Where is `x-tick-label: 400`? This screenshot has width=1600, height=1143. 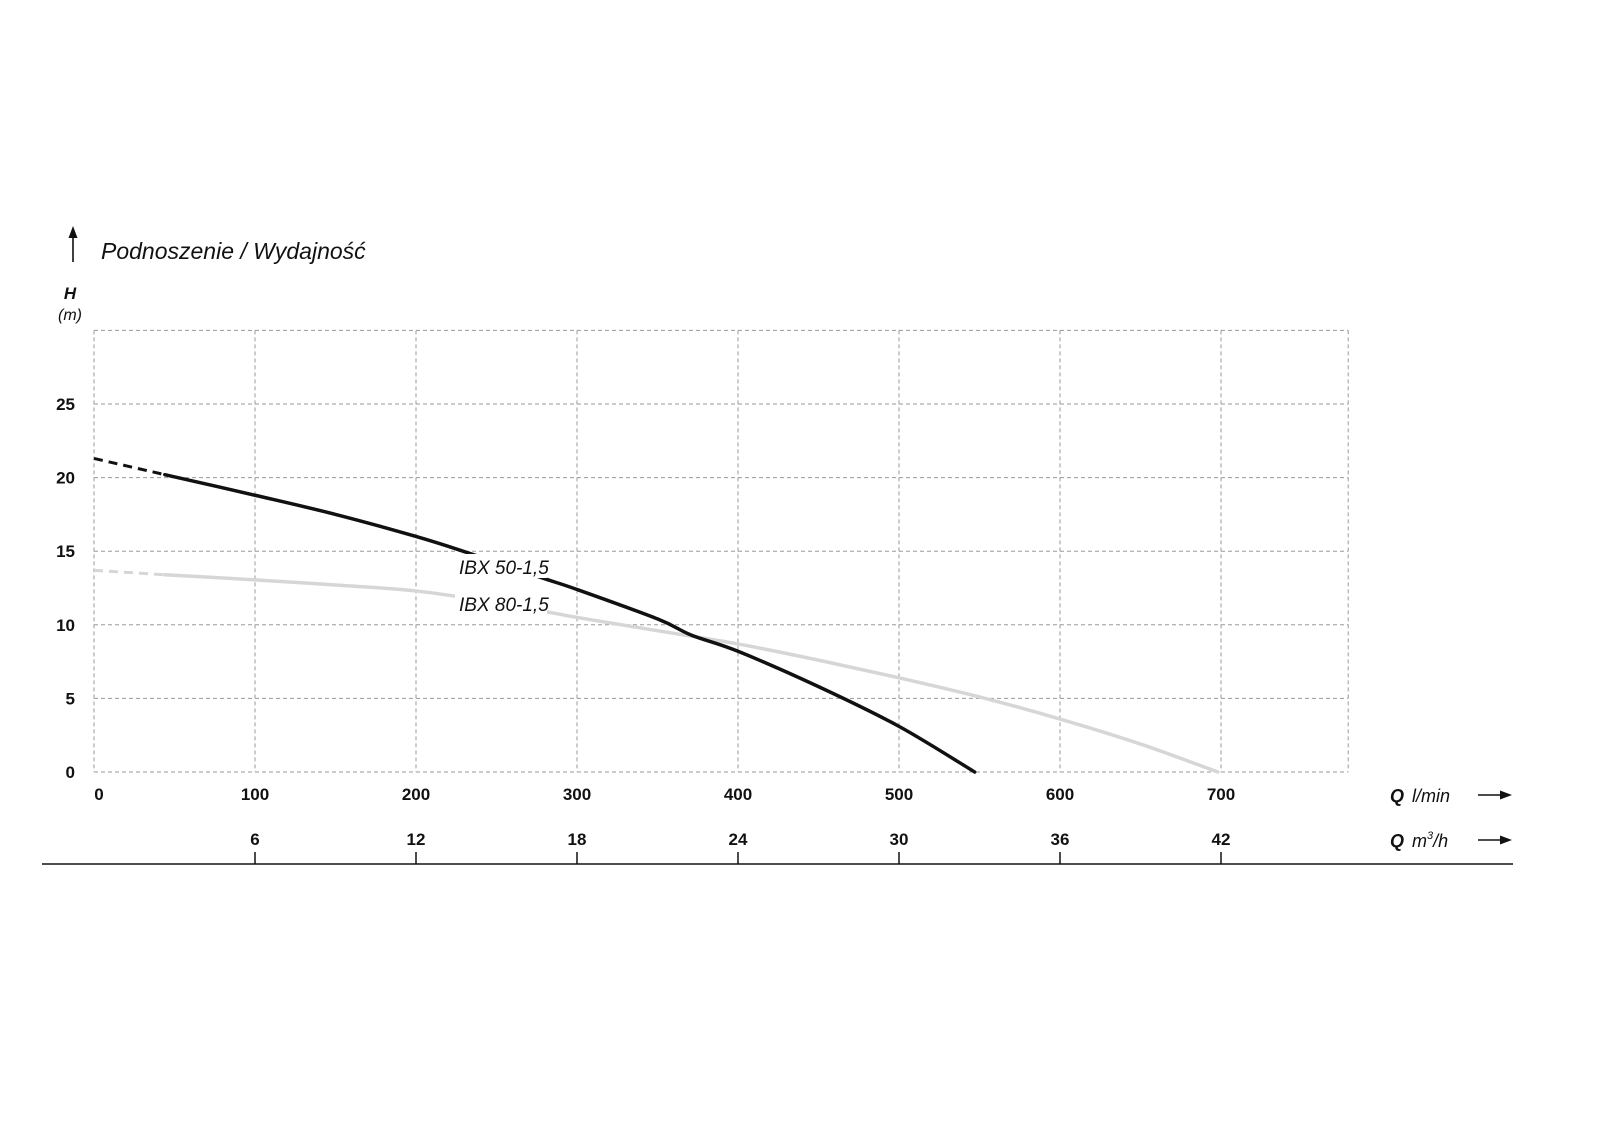 x-tick-label: 400 is located at coordinates (738, 794).